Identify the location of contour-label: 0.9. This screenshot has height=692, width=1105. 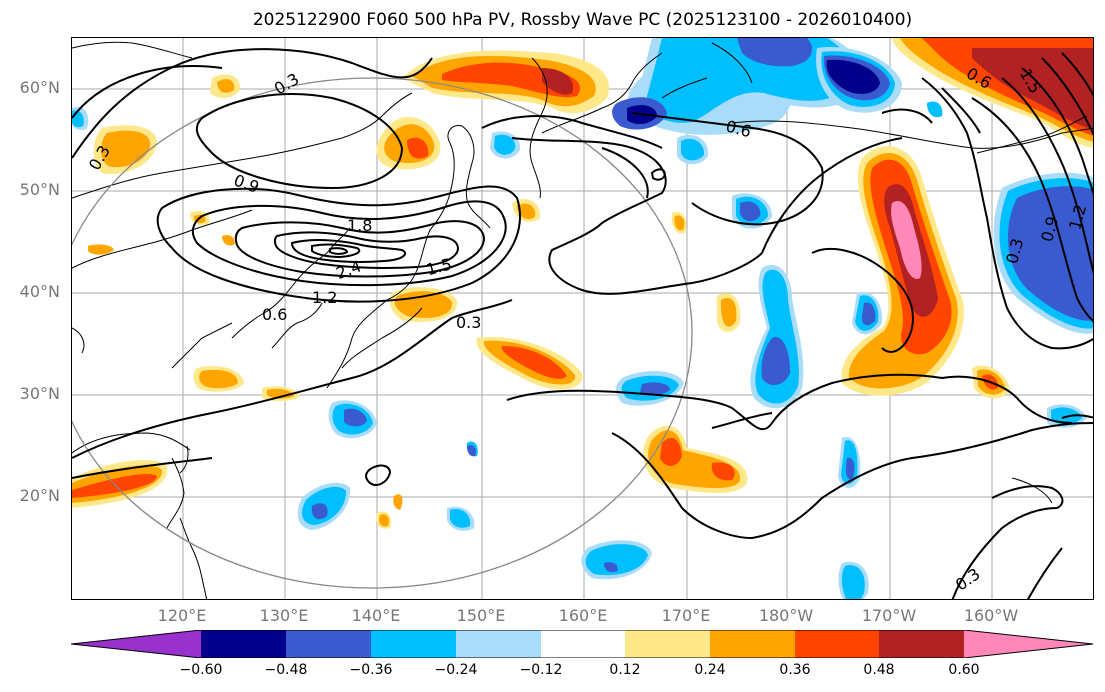
(246, 183).